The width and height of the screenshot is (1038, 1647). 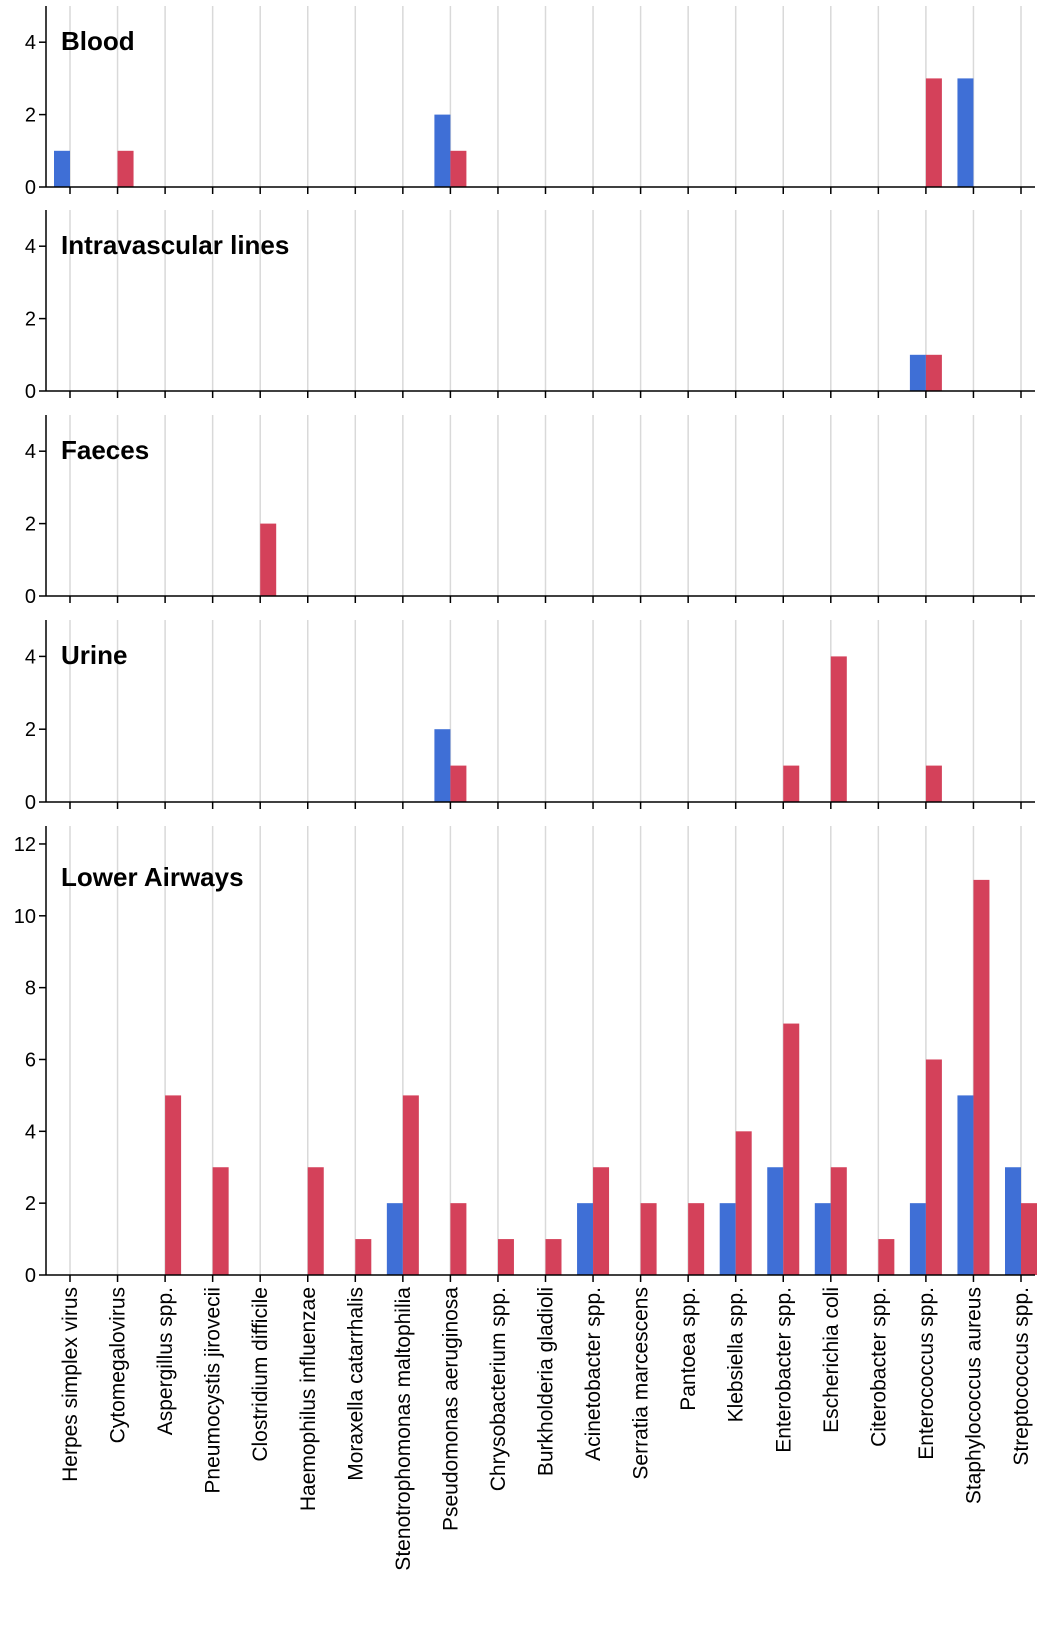 What do you see at coordinates (98, 41) in the screenshot?
I see `panel-title: Blood` at bounding box center [98, 41].